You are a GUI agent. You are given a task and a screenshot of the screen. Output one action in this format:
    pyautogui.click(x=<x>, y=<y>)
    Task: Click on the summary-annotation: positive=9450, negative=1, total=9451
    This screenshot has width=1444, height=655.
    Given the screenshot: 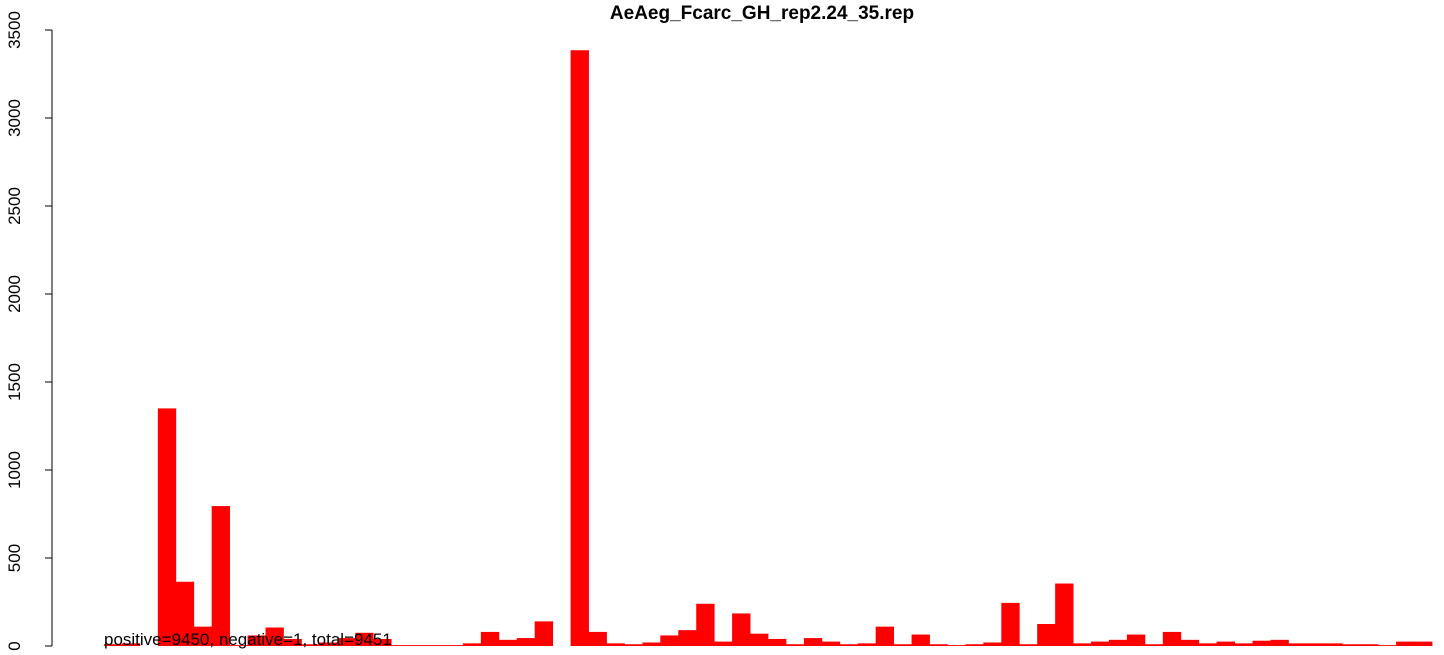 What is the action you would take?
    pyautogui.click(x=248, y=639)
    